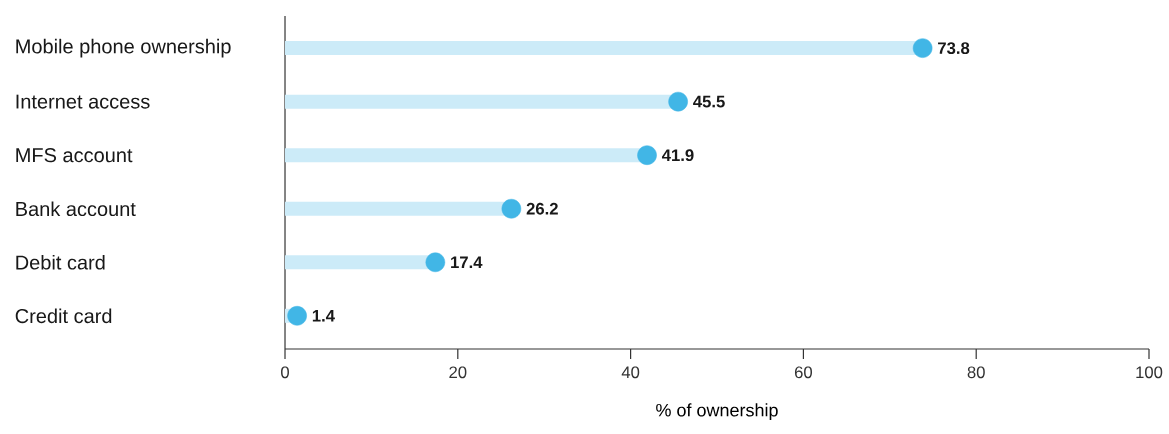 The image size is (1169, 434). I want to click on y-tick-label: Debit card, so click(60, 262).